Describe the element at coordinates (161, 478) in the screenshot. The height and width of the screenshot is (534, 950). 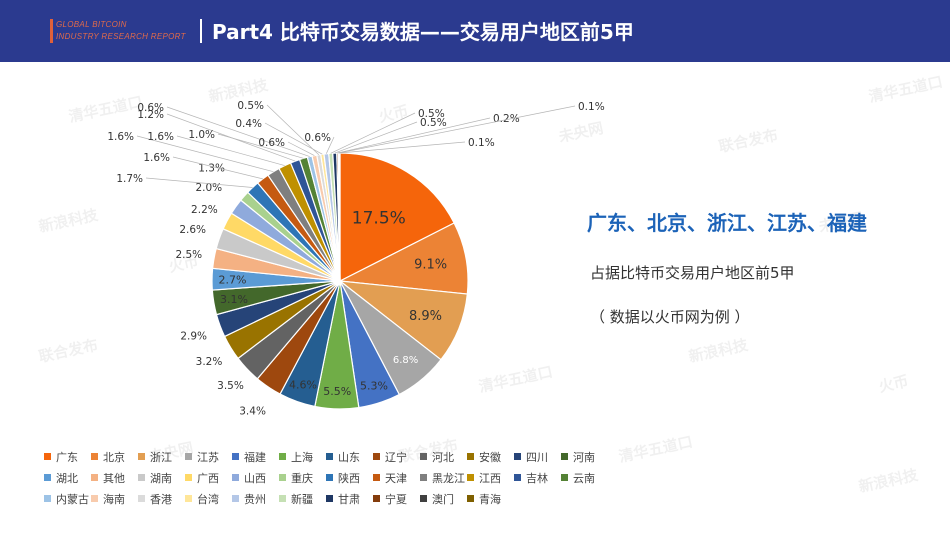
I see `legend-item: 湖南` at that location.